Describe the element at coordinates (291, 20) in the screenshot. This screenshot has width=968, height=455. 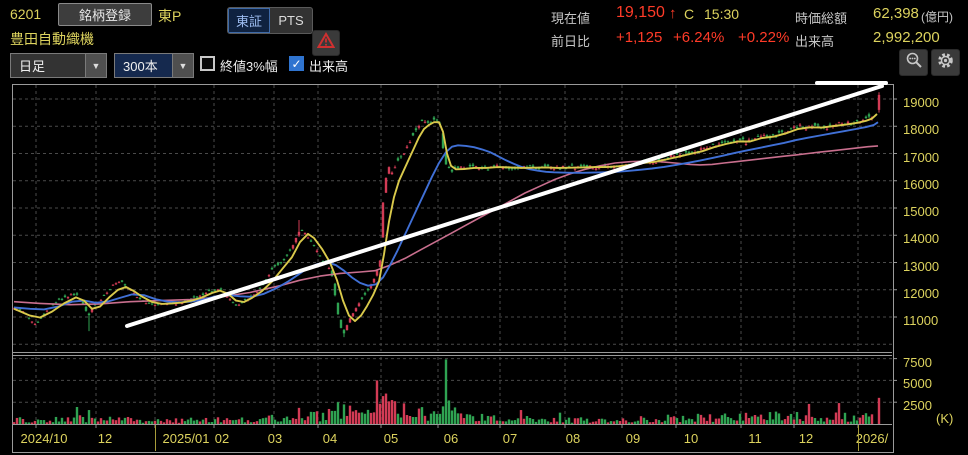
I see `tab-pts: PTS` at that location.